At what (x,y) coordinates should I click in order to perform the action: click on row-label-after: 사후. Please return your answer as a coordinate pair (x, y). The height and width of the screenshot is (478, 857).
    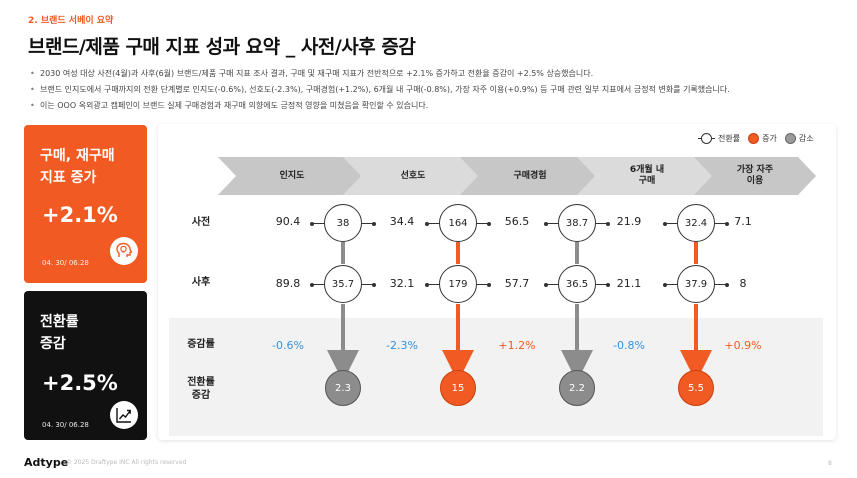
    Looking at the image, I should click on (201, 282).